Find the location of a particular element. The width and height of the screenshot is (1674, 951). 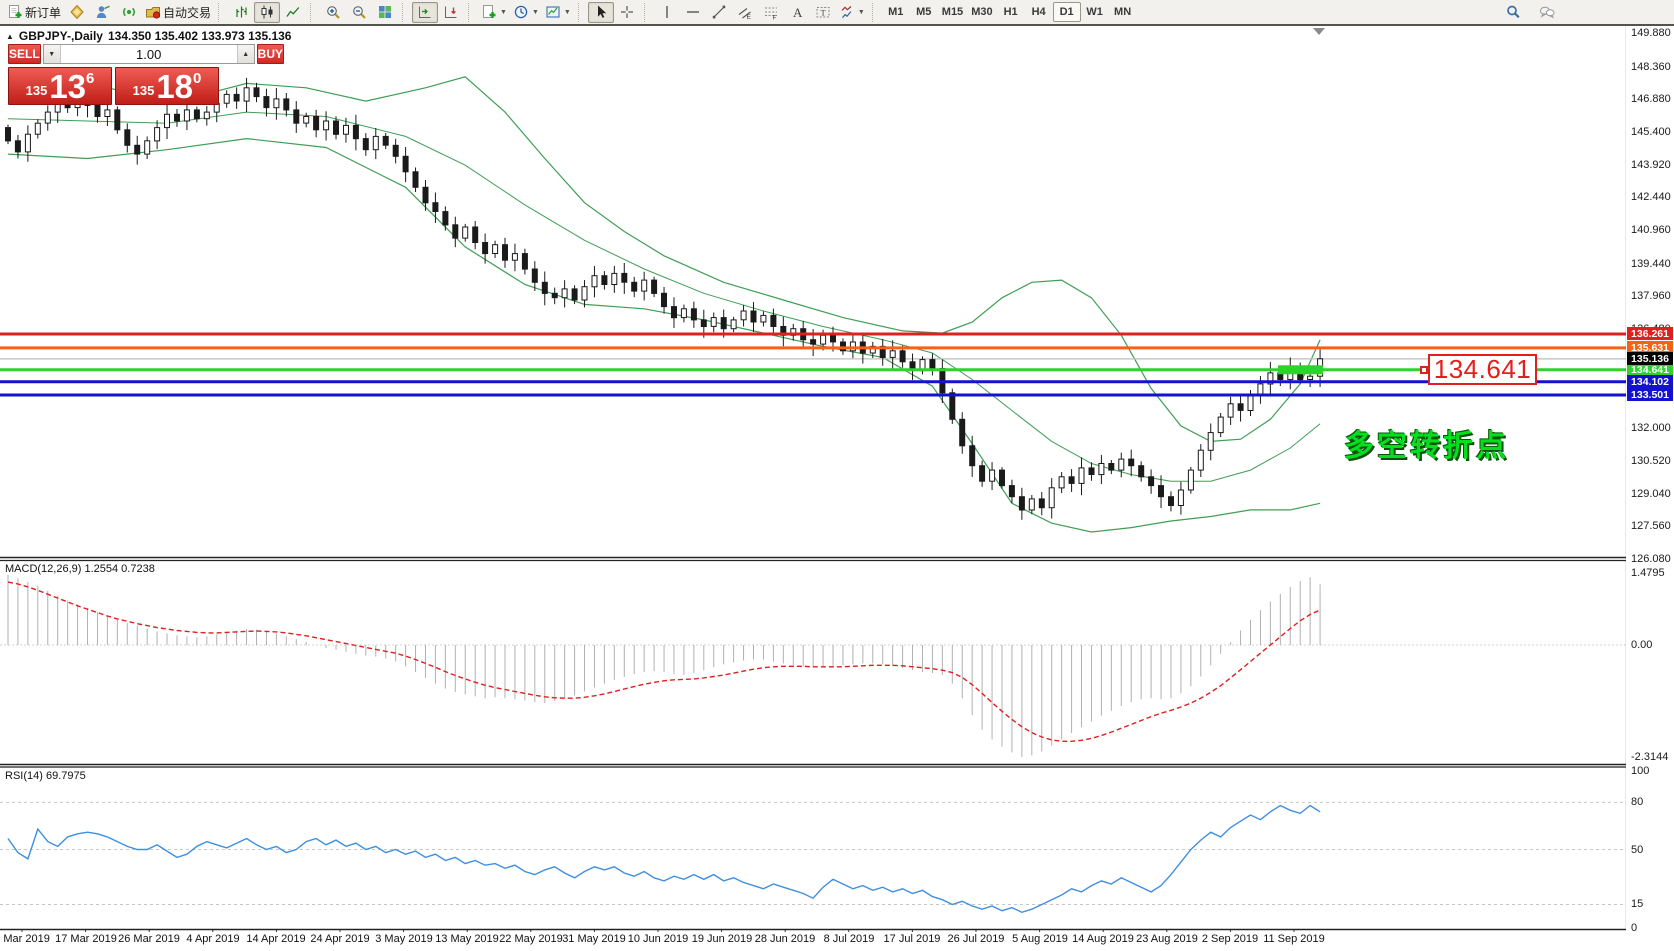

annotation-text: 多空转折点 is located at coordinates (1426, 446).